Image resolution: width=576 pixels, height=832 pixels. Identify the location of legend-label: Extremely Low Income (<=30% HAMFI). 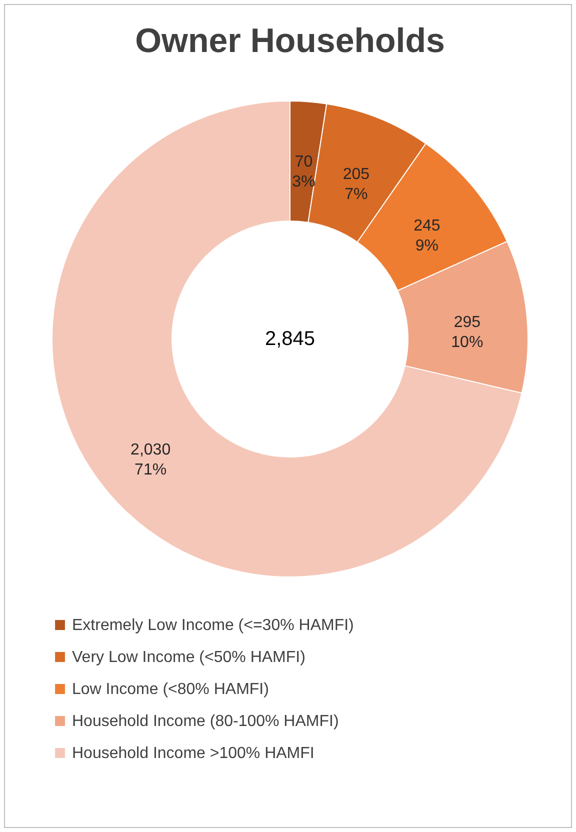
(213, 625).